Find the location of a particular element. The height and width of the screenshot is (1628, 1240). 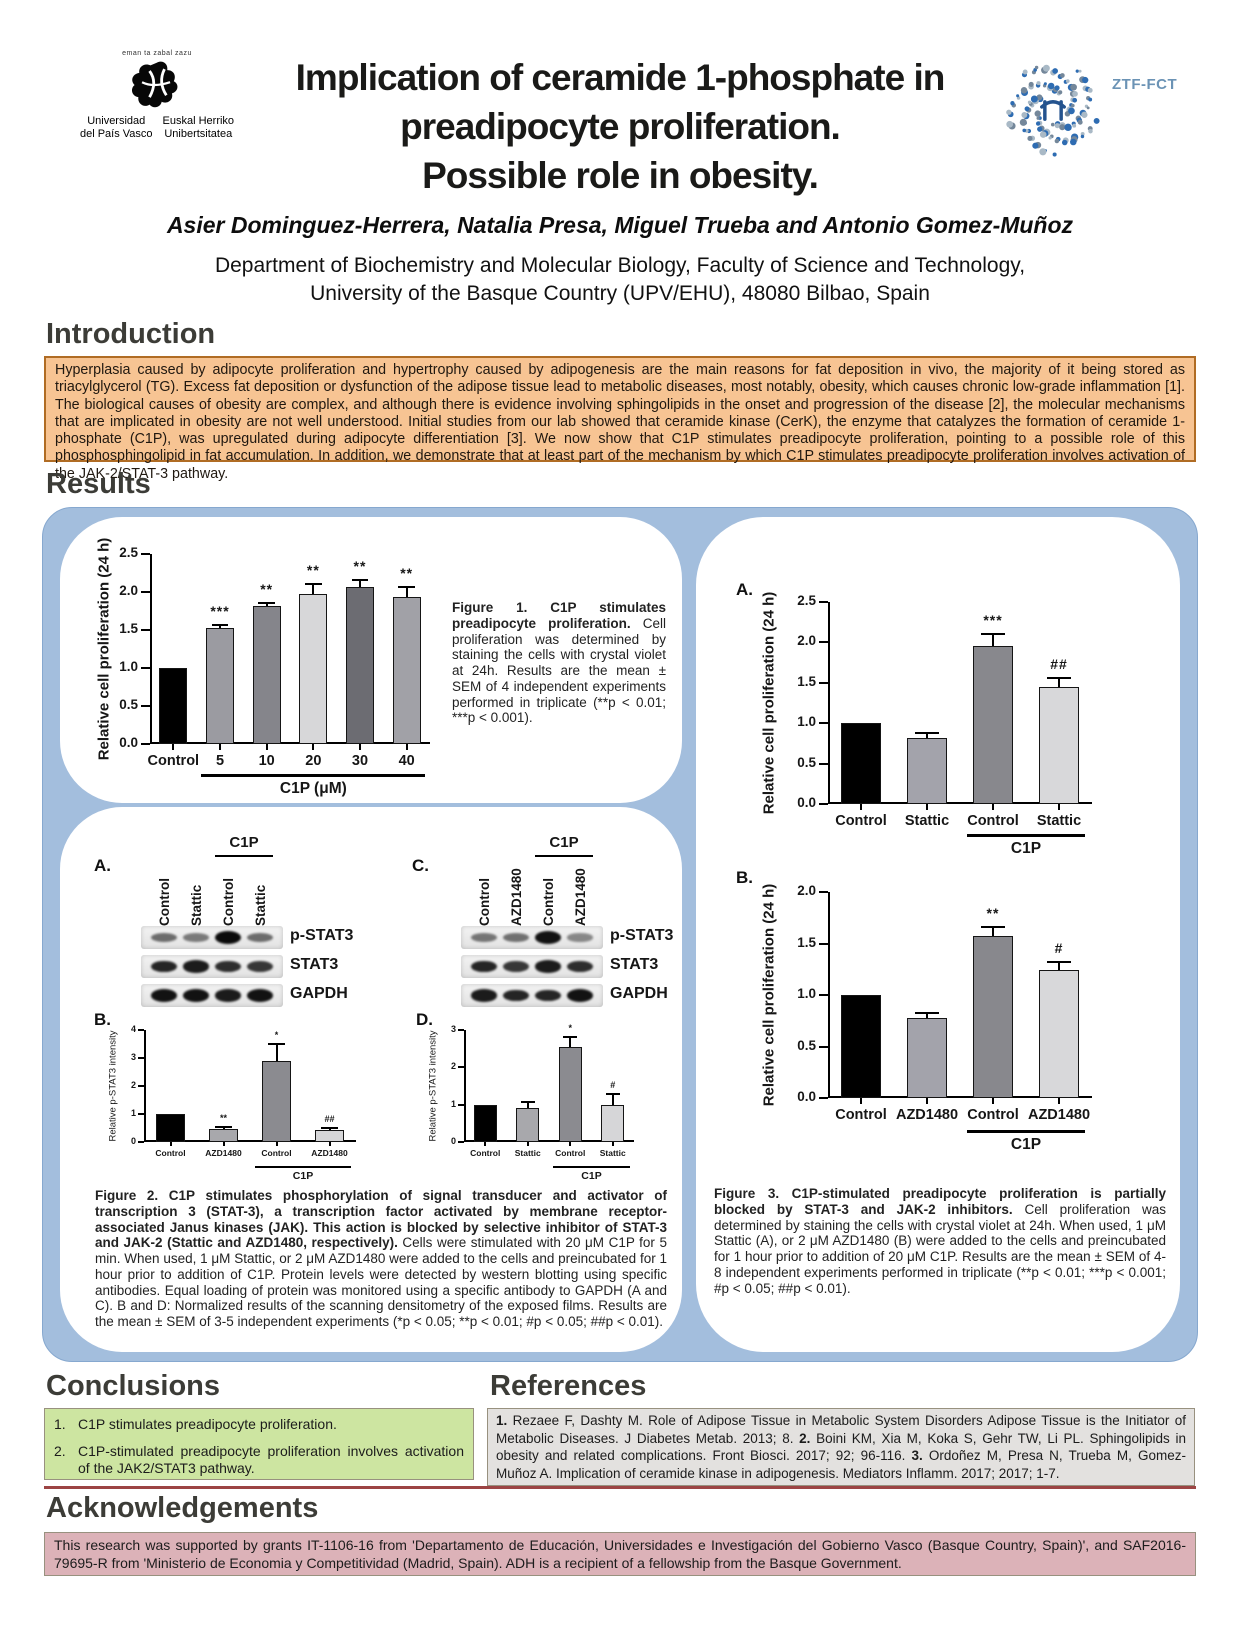

upv-name-spanish: Universidad del País Vasco is located at coordinates (116, 127).